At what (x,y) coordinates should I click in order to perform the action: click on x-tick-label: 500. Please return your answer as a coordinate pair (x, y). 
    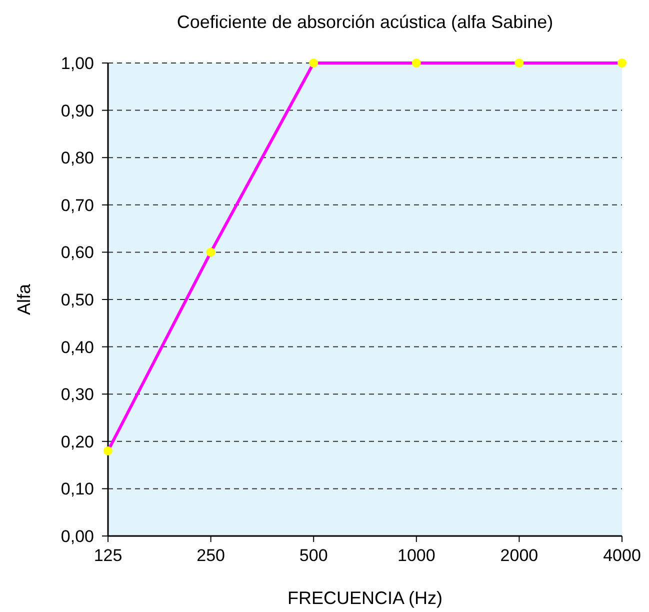
    Looking at the image, I should click on (313, 555).